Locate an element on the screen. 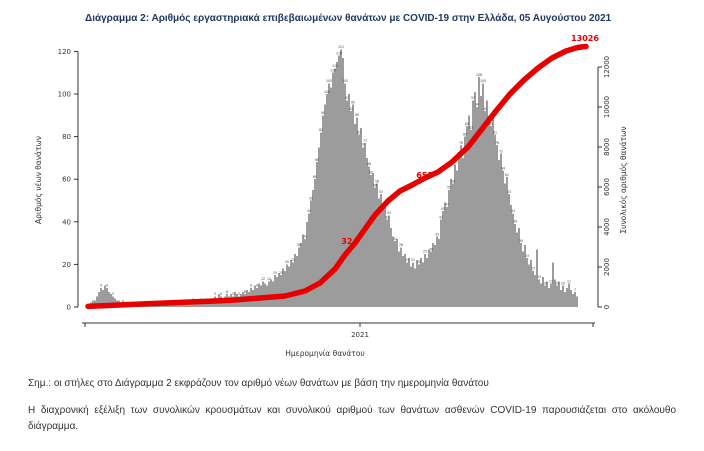 Image resolution: width=704 pixels, height=451 pixels. svg-text: 6000 is located at coordinates (607, 187).